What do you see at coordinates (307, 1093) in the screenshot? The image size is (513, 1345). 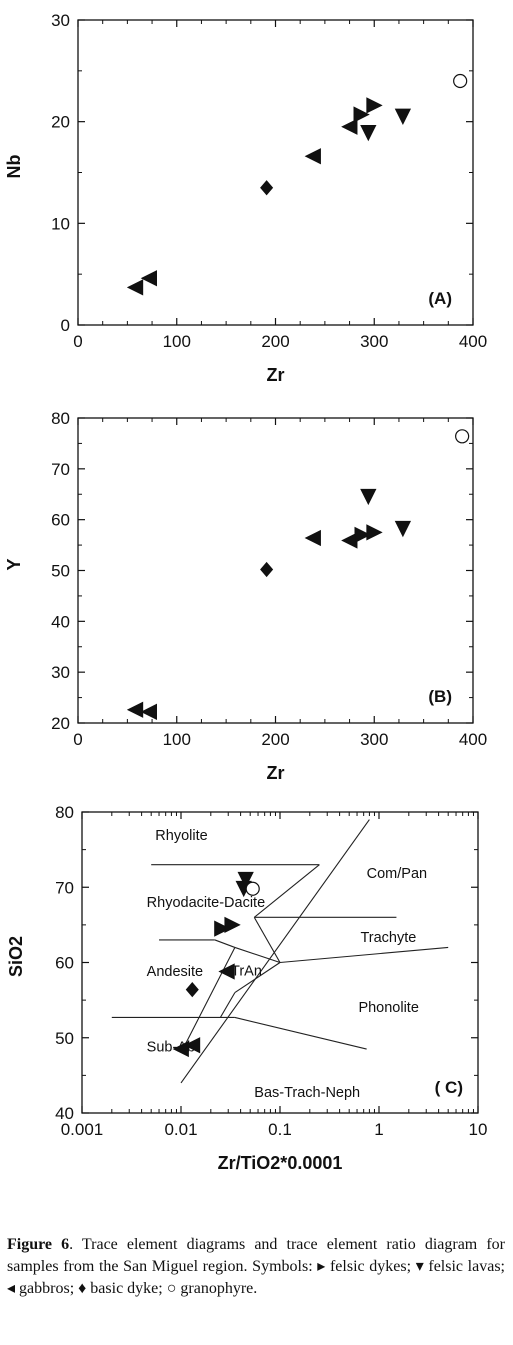 I see `field-label: Bas-Trach-Neph` at bounding box center [307, 1093].